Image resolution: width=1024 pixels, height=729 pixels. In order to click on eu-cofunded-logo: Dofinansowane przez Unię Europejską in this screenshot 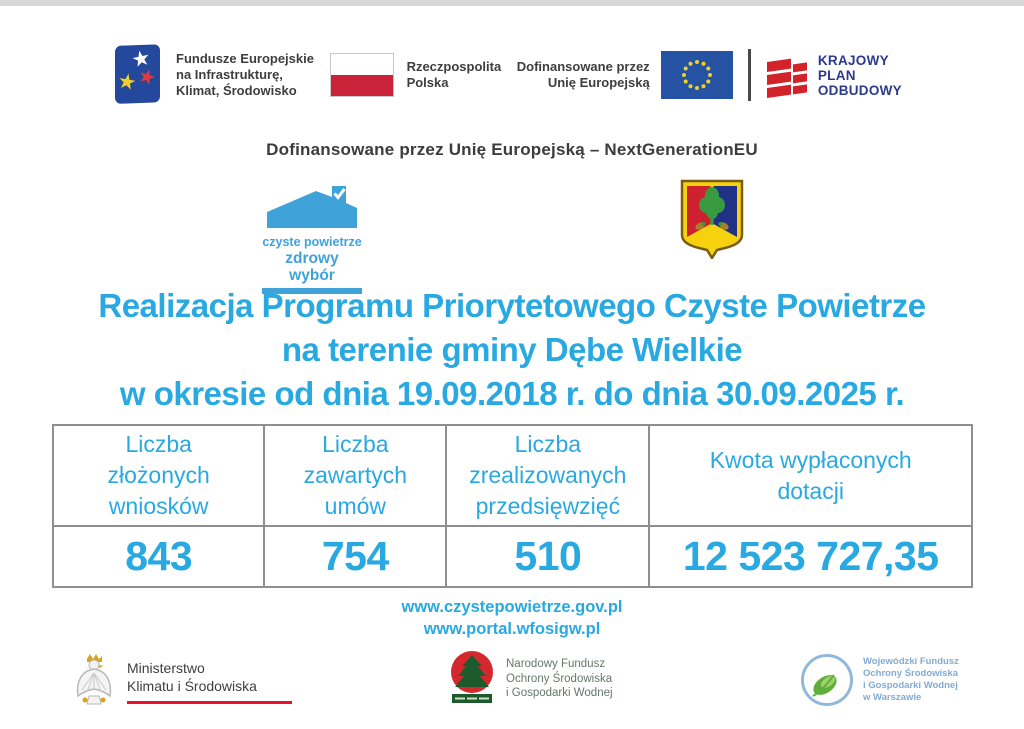, I will do `click(625, 75)`.